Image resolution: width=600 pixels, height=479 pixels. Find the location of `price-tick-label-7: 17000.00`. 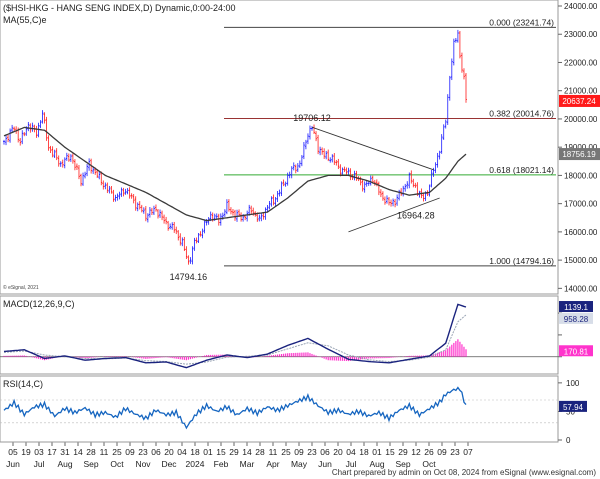

price-tick-label-7: 17000.00 is located at coordinates (581, 204).